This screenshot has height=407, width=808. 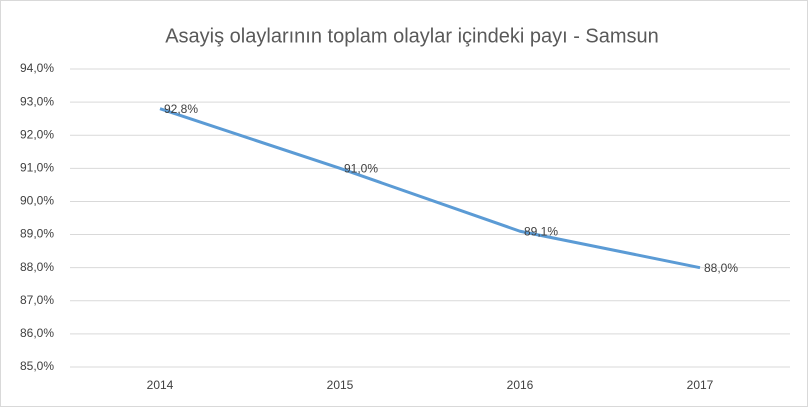 I want to click on y-tick-label: 90,0%, so click(x=37, y=201).